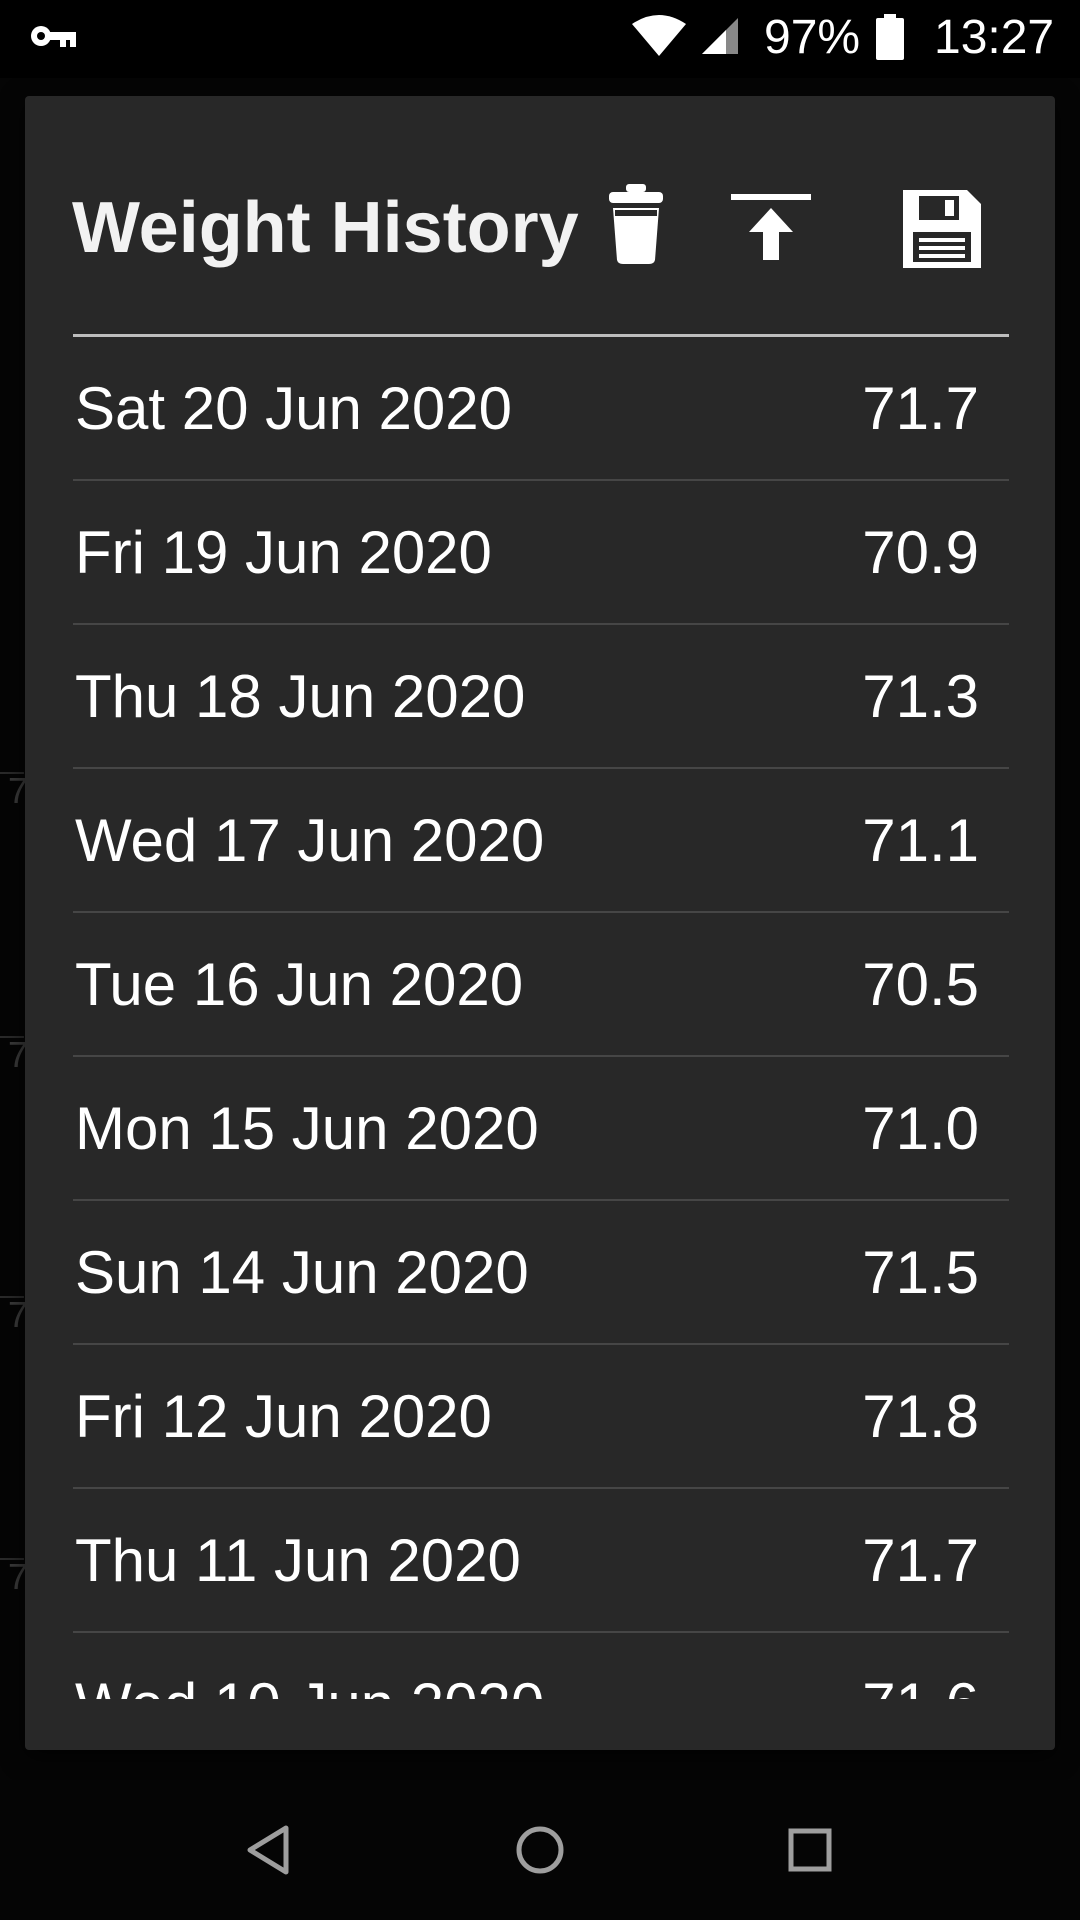  I want to click on home-icon, so click(540, 1850).